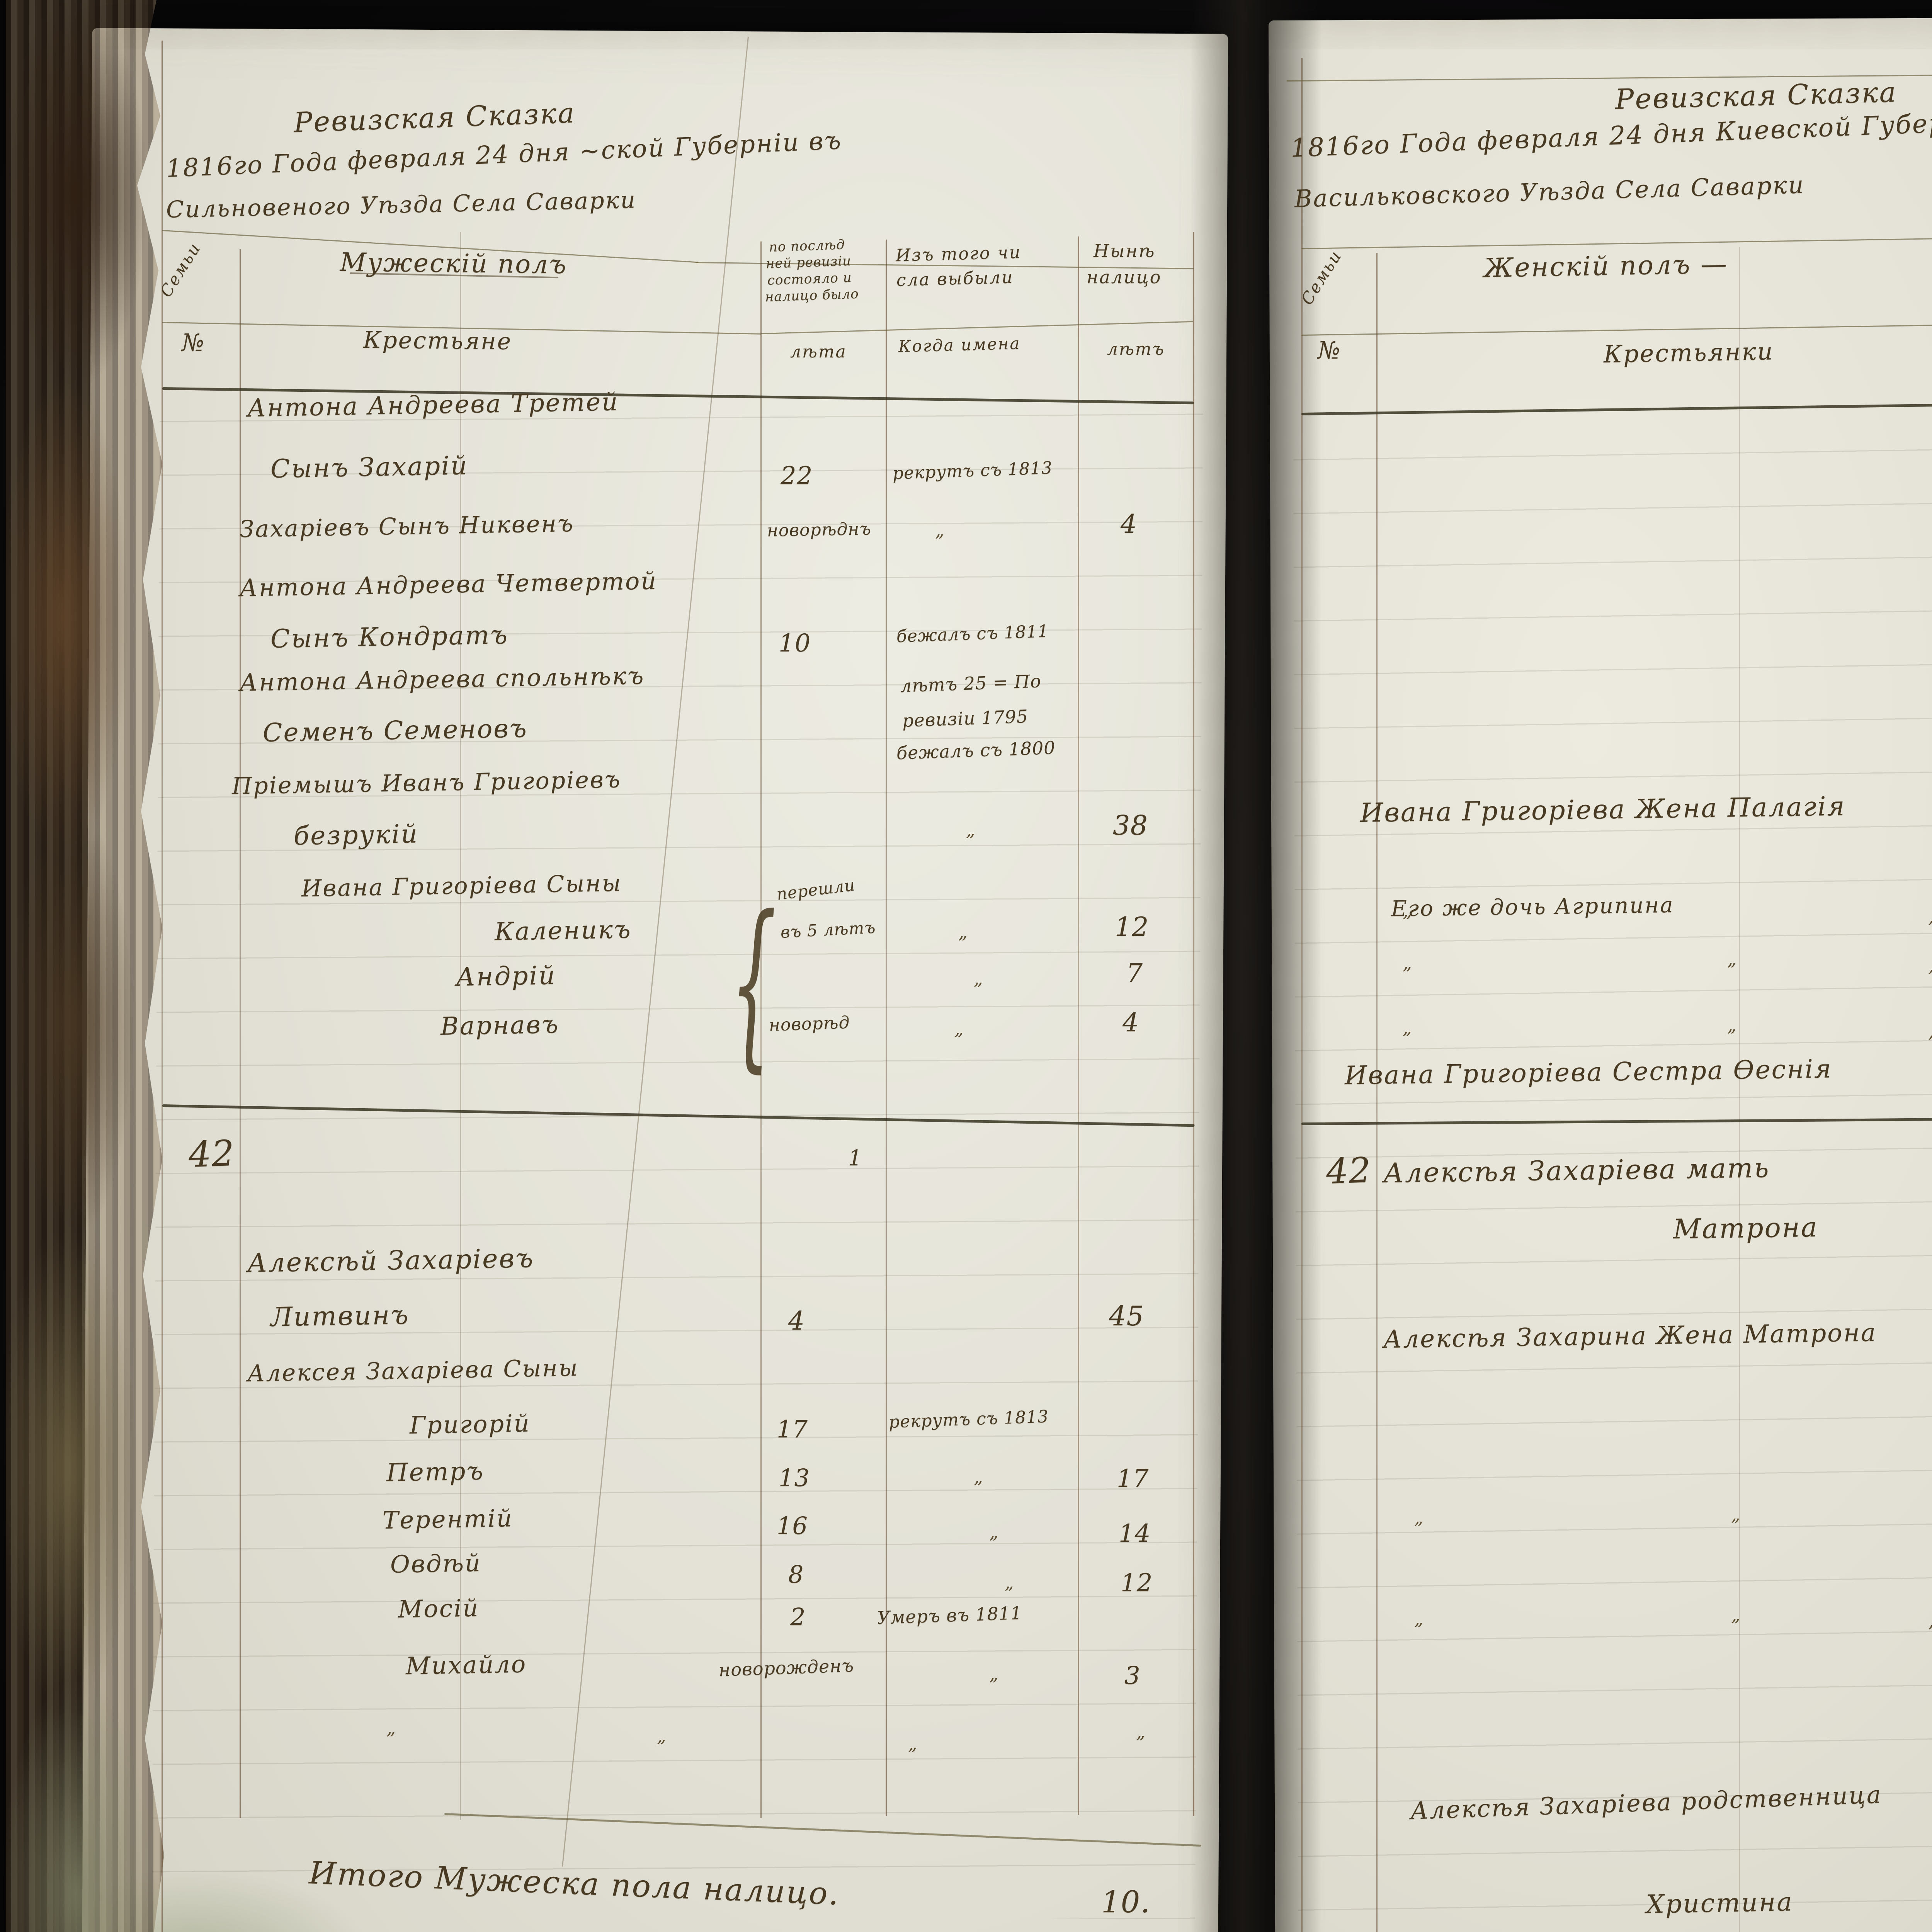 The width and height of the screenshot is (1932, 1932). Describe the element at coordinates (807, 246) in the screenshot. I see `column-header-prev-revision: по послѣд` at that location.